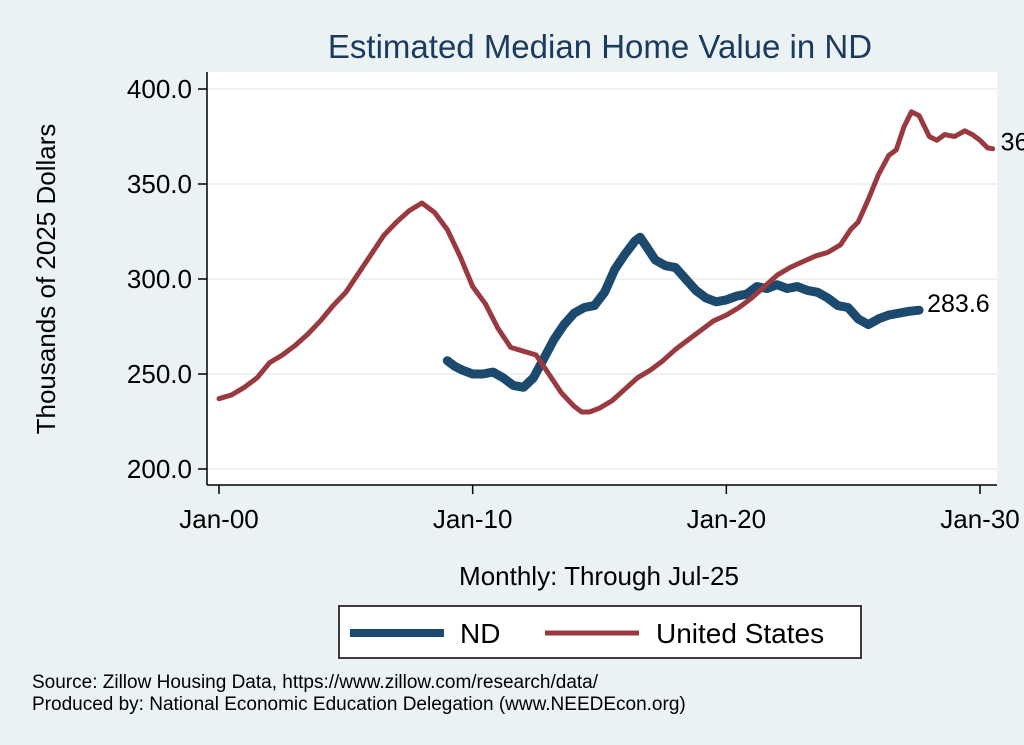 Image resolution: width=1024 pixels, height=745 pixels. I want to click on x-tick-label: Jan-30, so click(980, 519).